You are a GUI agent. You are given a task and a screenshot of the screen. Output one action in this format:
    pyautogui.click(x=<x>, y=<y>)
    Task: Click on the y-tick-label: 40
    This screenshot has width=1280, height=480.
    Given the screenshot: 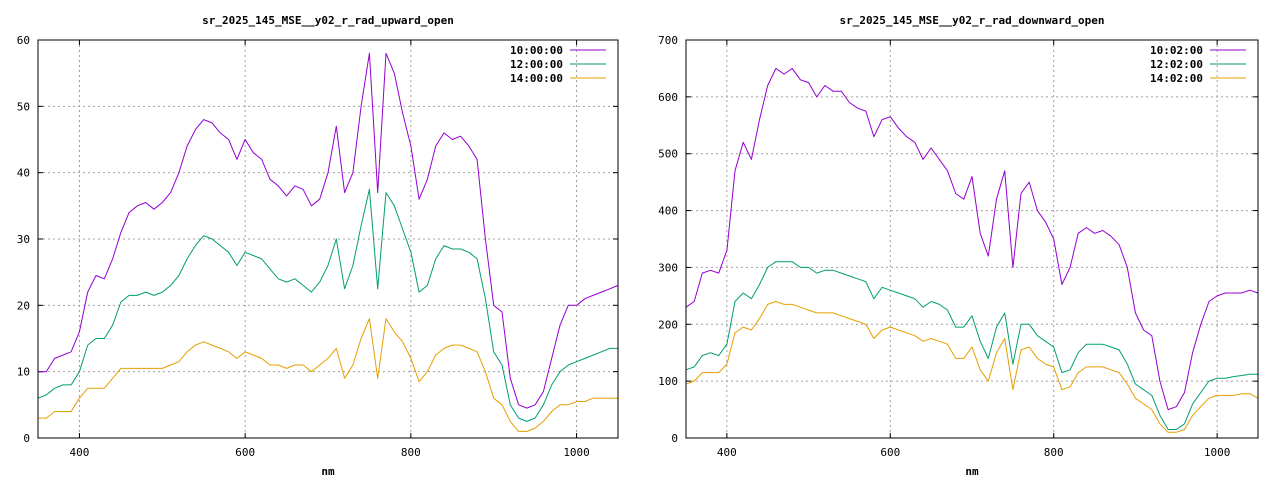 What is the action you would take?
    pyautogui.click(x=23, y=173)
    